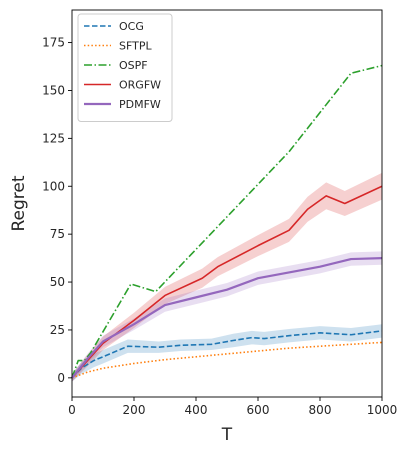  What do you see at coordinates (57, 330) in the screenshot?
I see `y-tick-label: 25` at bounding box center [57, 330].